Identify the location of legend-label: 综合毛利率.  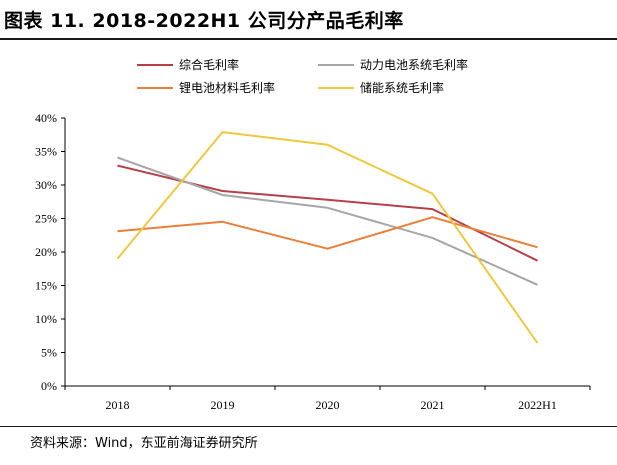
(209, 64).